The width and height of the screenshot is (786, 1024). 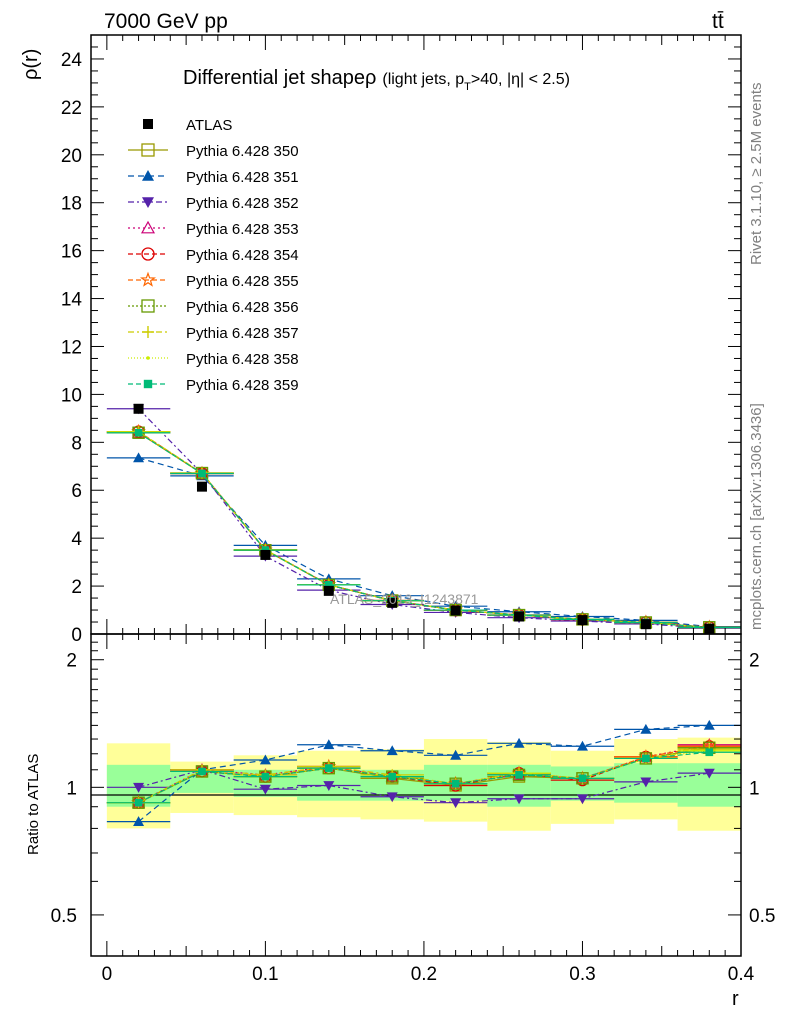 What do you see at coordinates (76, 539) in the screenshot?
I see `main-y-tick-label: 4` at bounding box center [76, 539].